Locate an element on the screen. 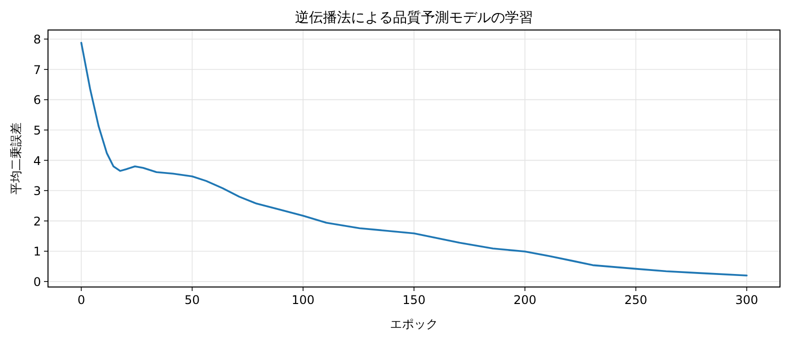  y-tick-label: 8 is located at coordinates (37, 39).